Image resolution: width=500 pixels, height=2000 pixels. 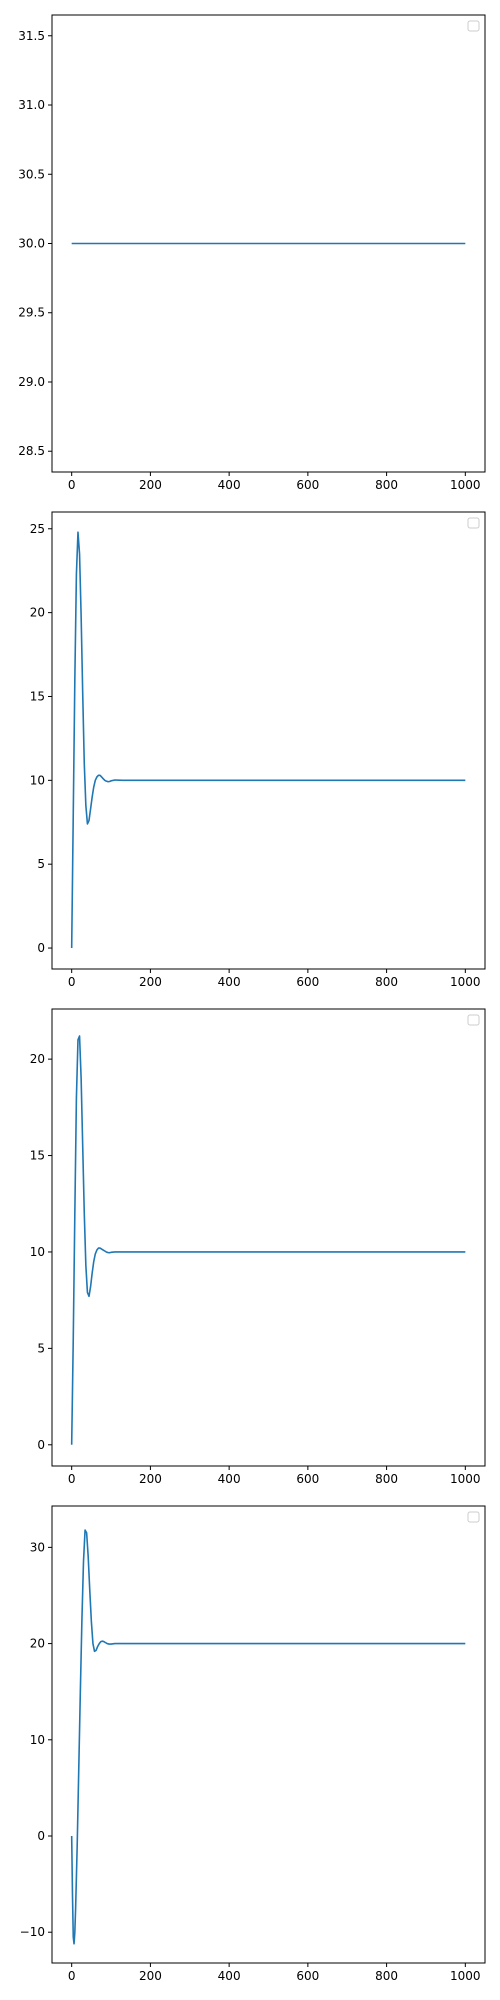 What do you see at coordinates (31, 36) in the screenshot?
I see `y-tick-label: 31.5` at bounding box center [31, 36].